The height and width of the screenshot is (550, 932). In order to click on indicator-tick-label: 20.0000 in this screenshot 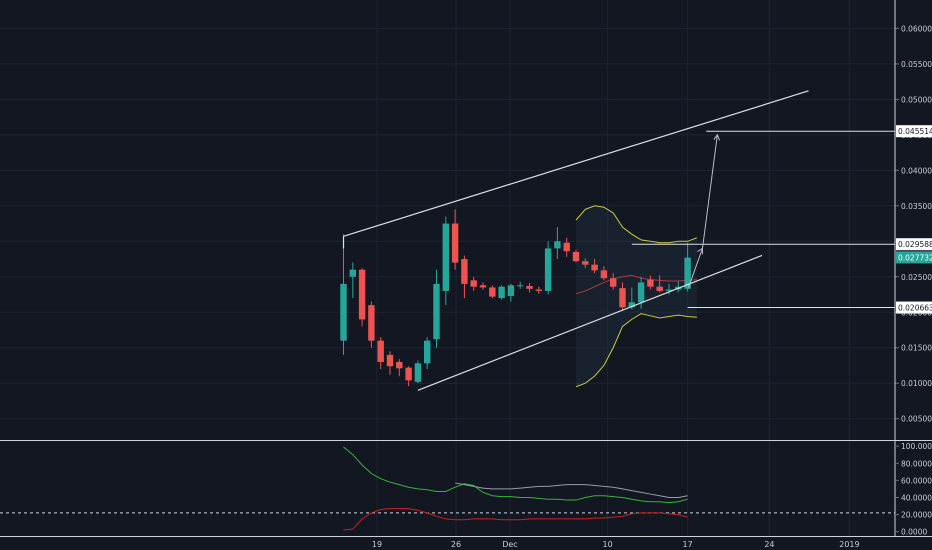, I will do `click(916, 515)`.